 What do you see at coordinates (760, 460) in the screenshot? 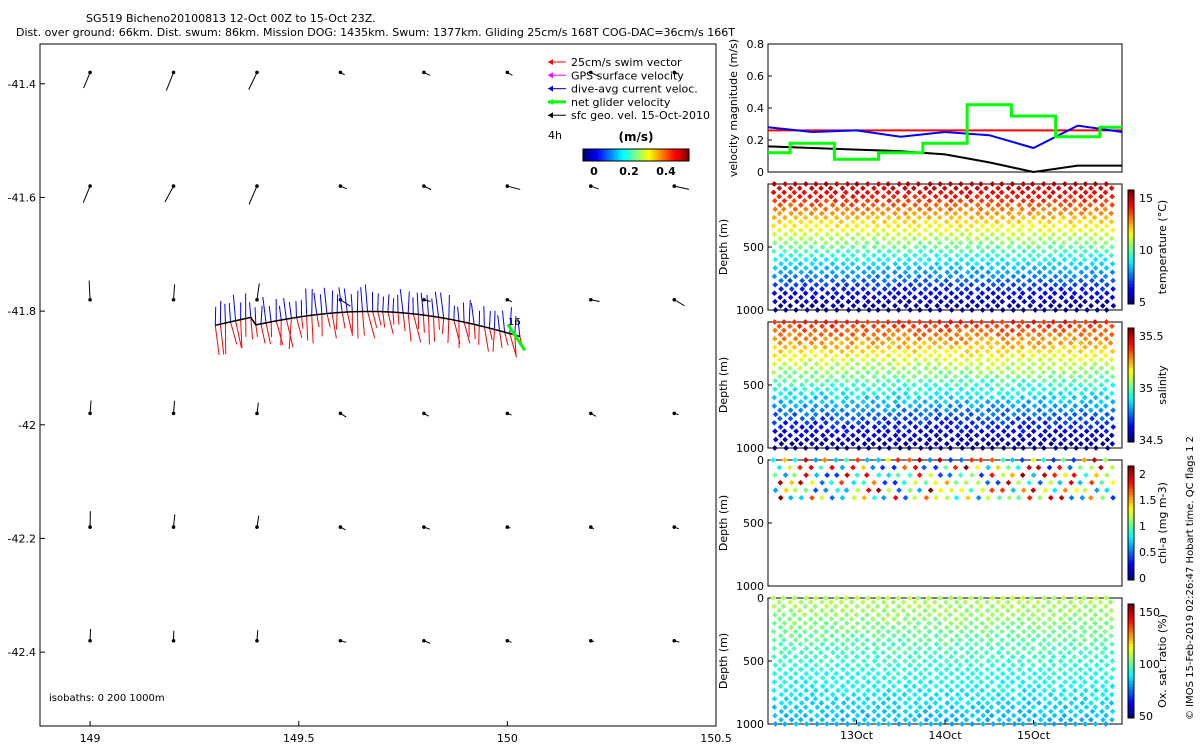
I see `profile-y-tick-label: 0` at bounding box center [760, 460].